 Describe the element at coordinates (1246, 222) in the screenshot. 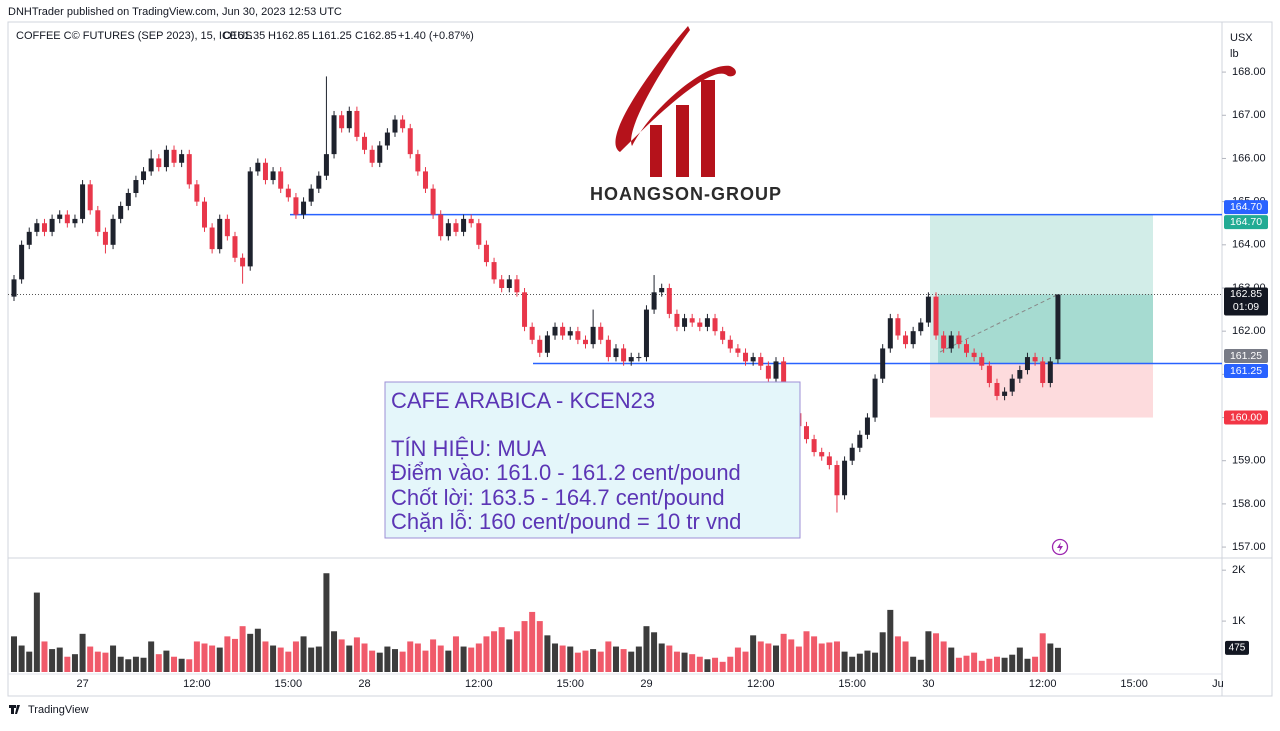

I see `price-label: 164.70` at that location.